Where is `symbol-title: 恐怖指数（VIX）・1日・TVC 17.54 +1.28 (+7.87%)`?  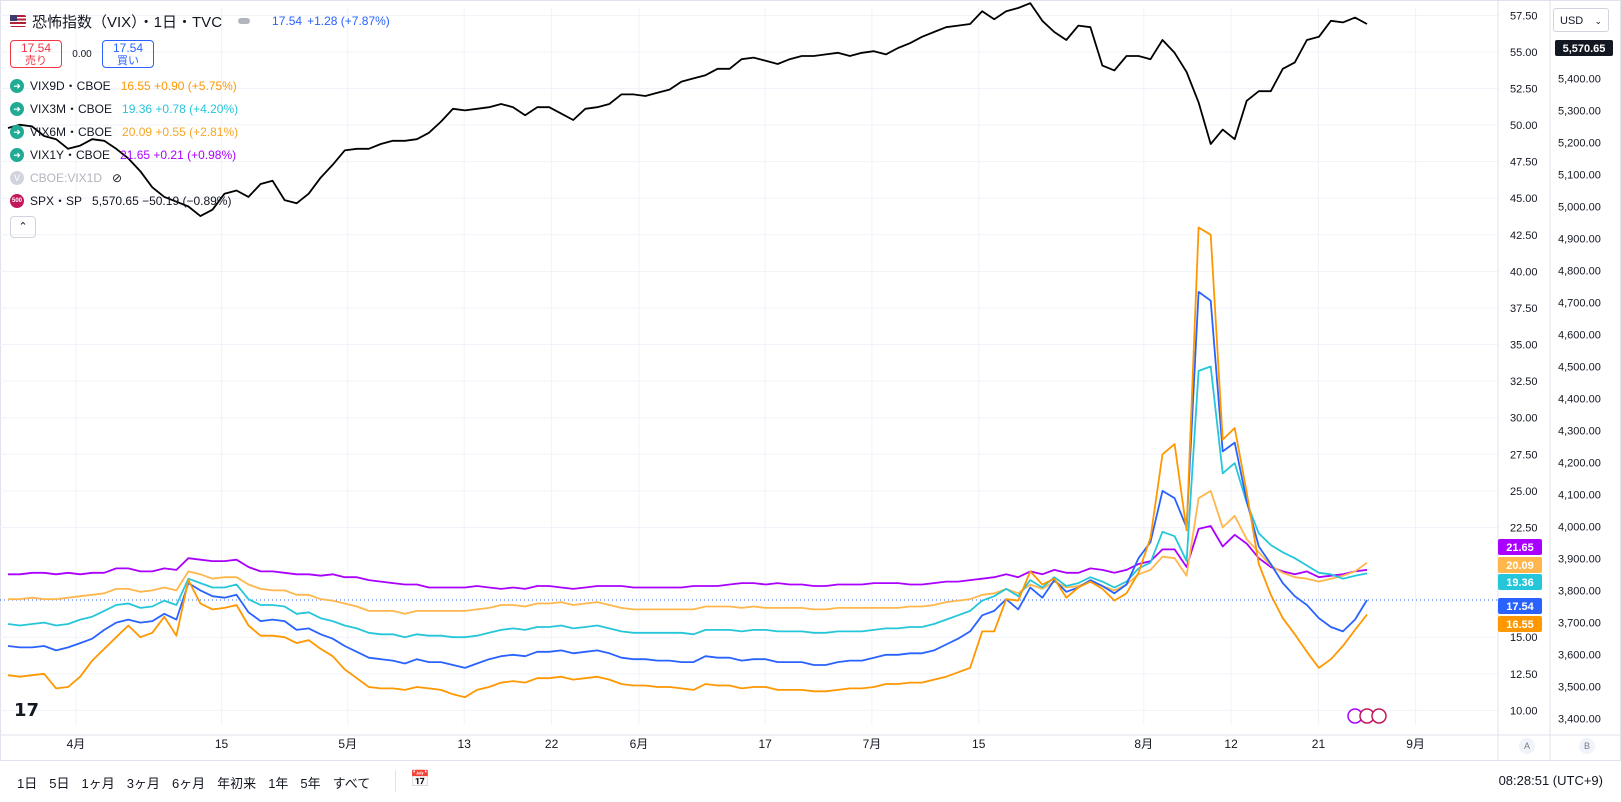 symbol-title: 恐怖指数（VIX）・1日・TVC 17.54 +1.28 (+7.87%) is located at coordinates (200, 21).